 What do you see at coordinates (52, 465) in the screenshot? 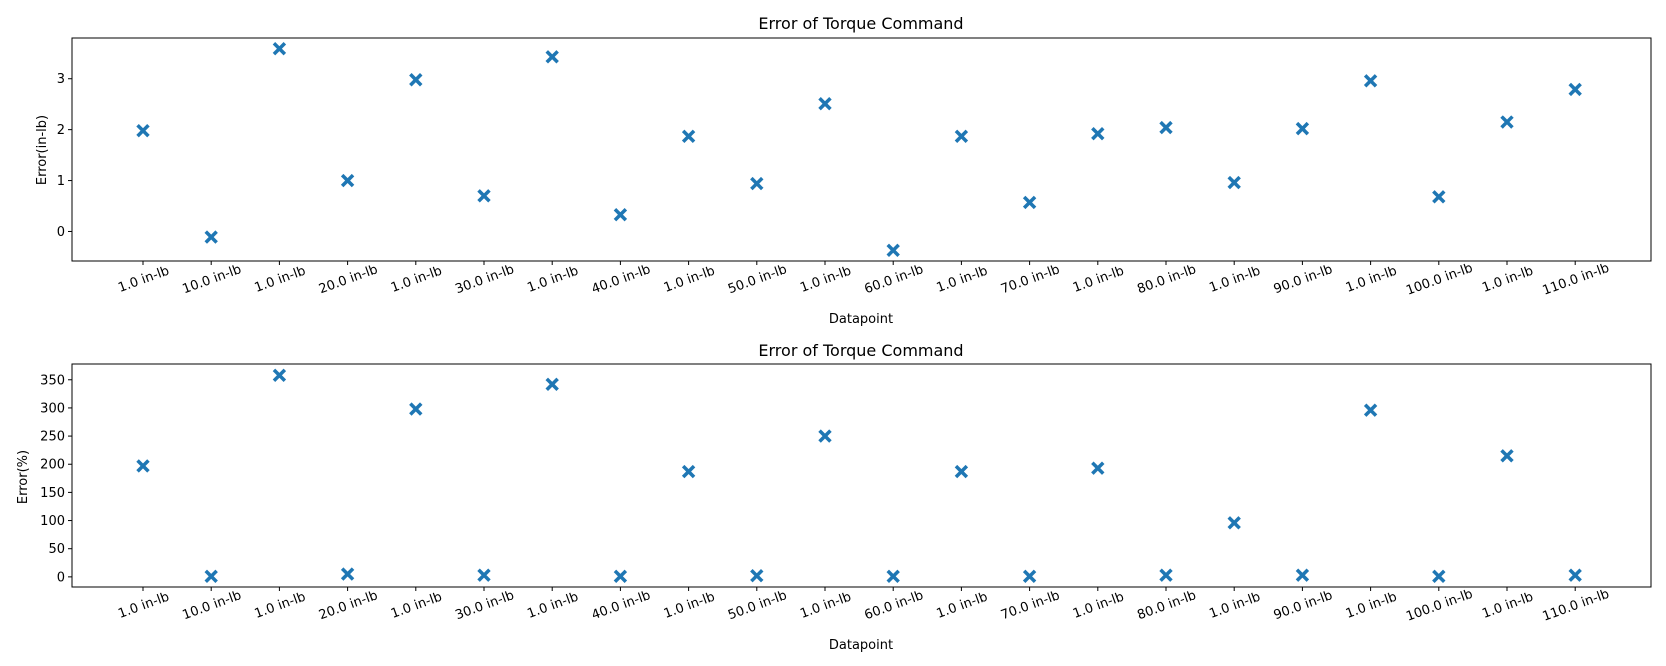
I see `y-tick-label: 200` at bounding box center [52, 465].